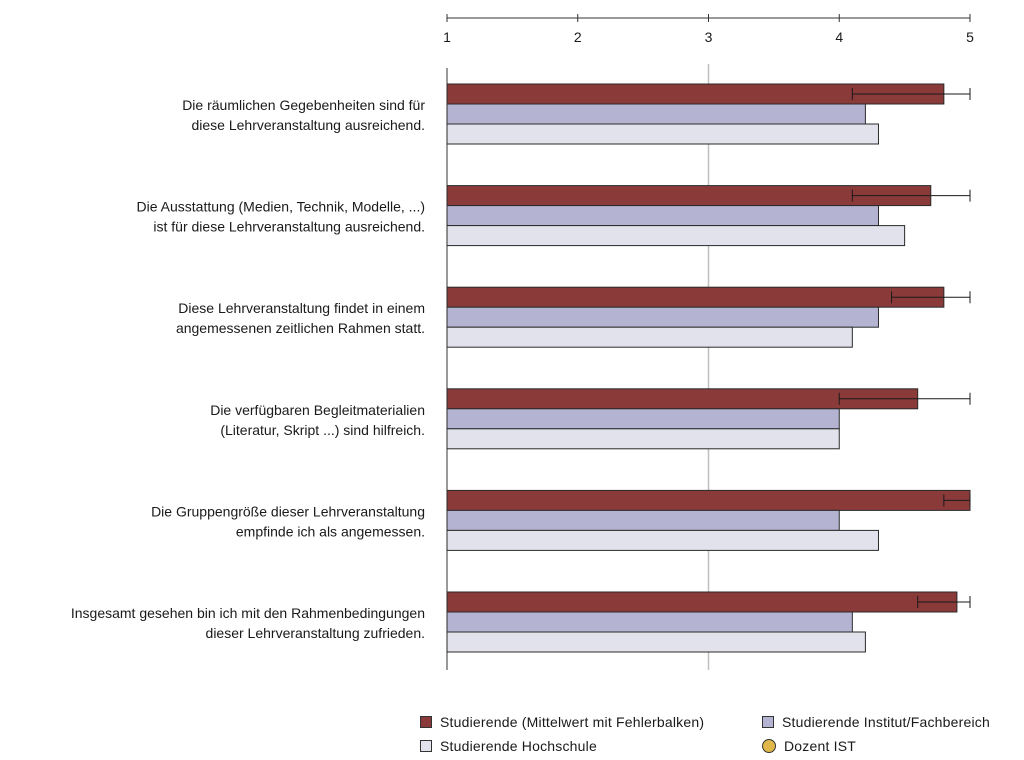 The width and height of the screenshot is (1024, 760). Describe the element at coordinates (886, 722) in the screenshot. I see `legend-label-series-2: Studierende Institut/Fachbereich` at that location.